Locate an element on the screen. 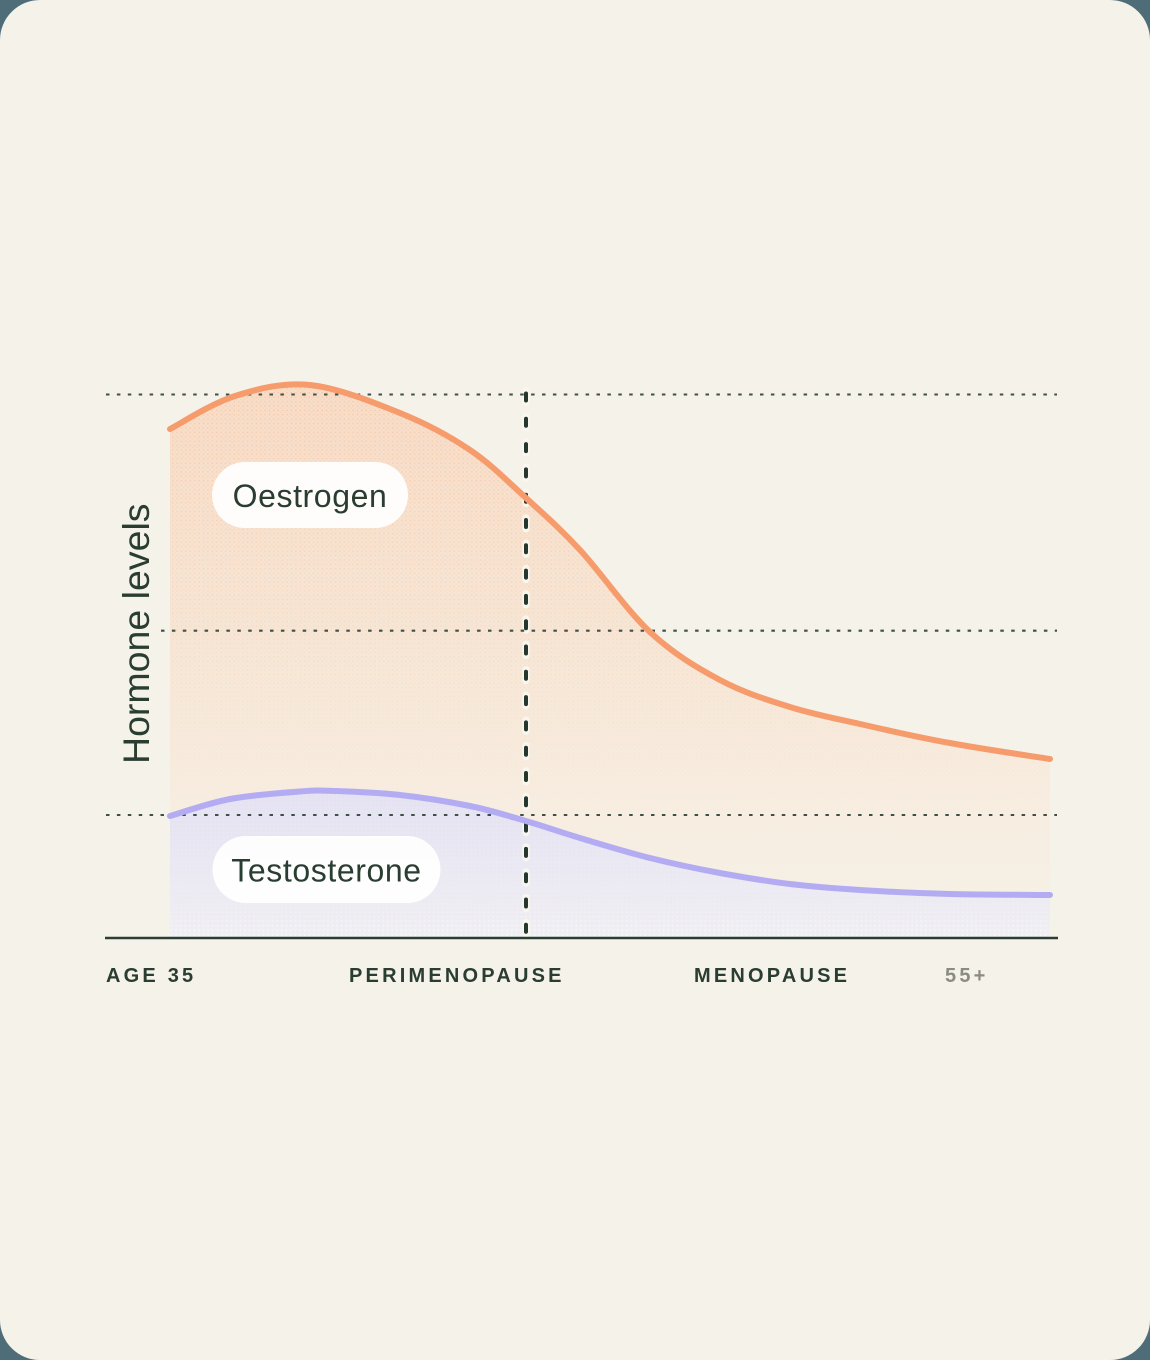 This screenshot has height=1360, width=1150. svg-text: Testosterone is located at coordinates (326, 871).